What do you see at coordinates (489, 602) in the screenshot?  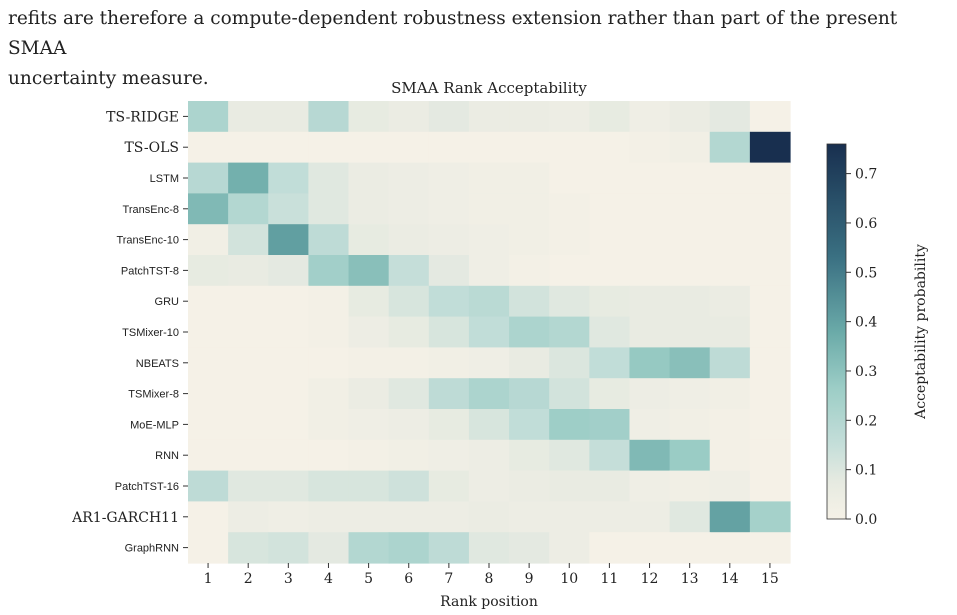 I see `x-axis-label: Rank position` at bounding box center [489, 602].